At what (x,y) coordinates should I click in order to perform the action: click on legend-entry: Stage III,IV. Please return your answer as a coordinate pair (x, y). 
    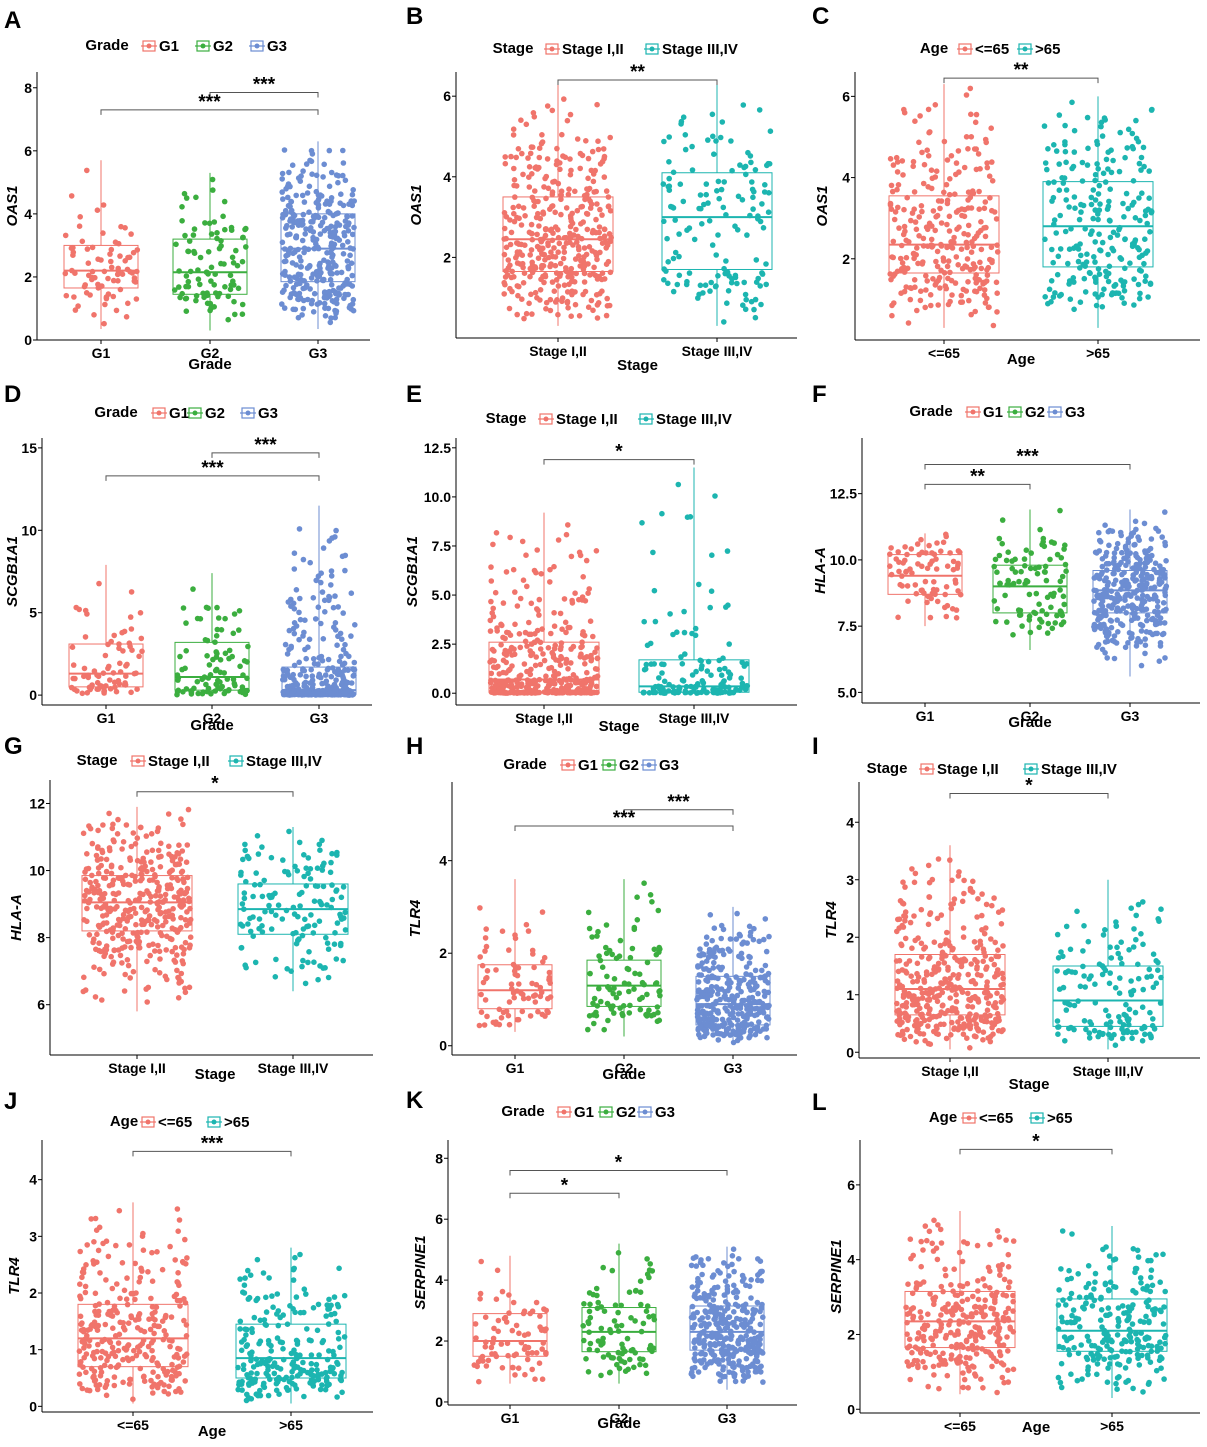
    Looking at the image, I should click on (700, 49).